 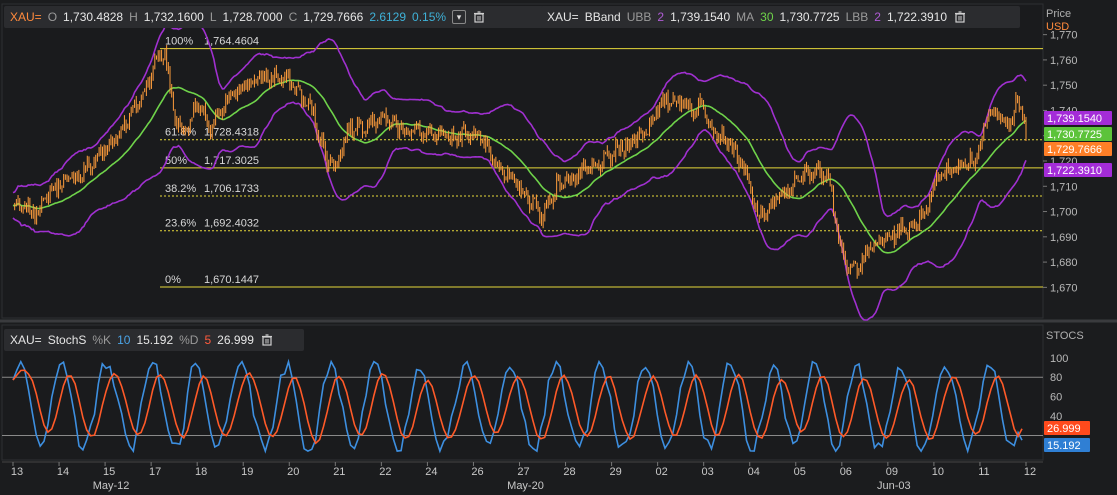 I want to click on k-label: %K, so click(x=102, y=340).